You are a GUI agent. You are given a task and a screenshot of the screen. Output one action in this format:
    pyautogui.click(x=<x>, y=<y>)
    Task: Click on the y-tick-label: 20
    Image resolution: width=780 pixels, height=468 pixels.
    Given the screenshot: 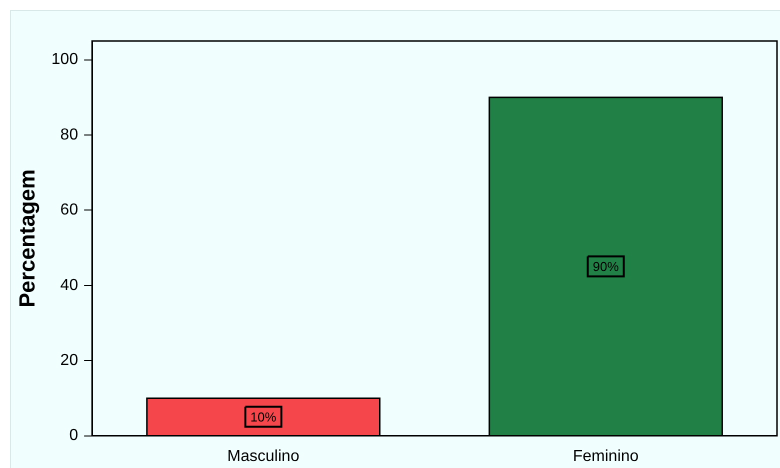 What is the action you would take?
    pyautogui.click(x=69, y=361)
    